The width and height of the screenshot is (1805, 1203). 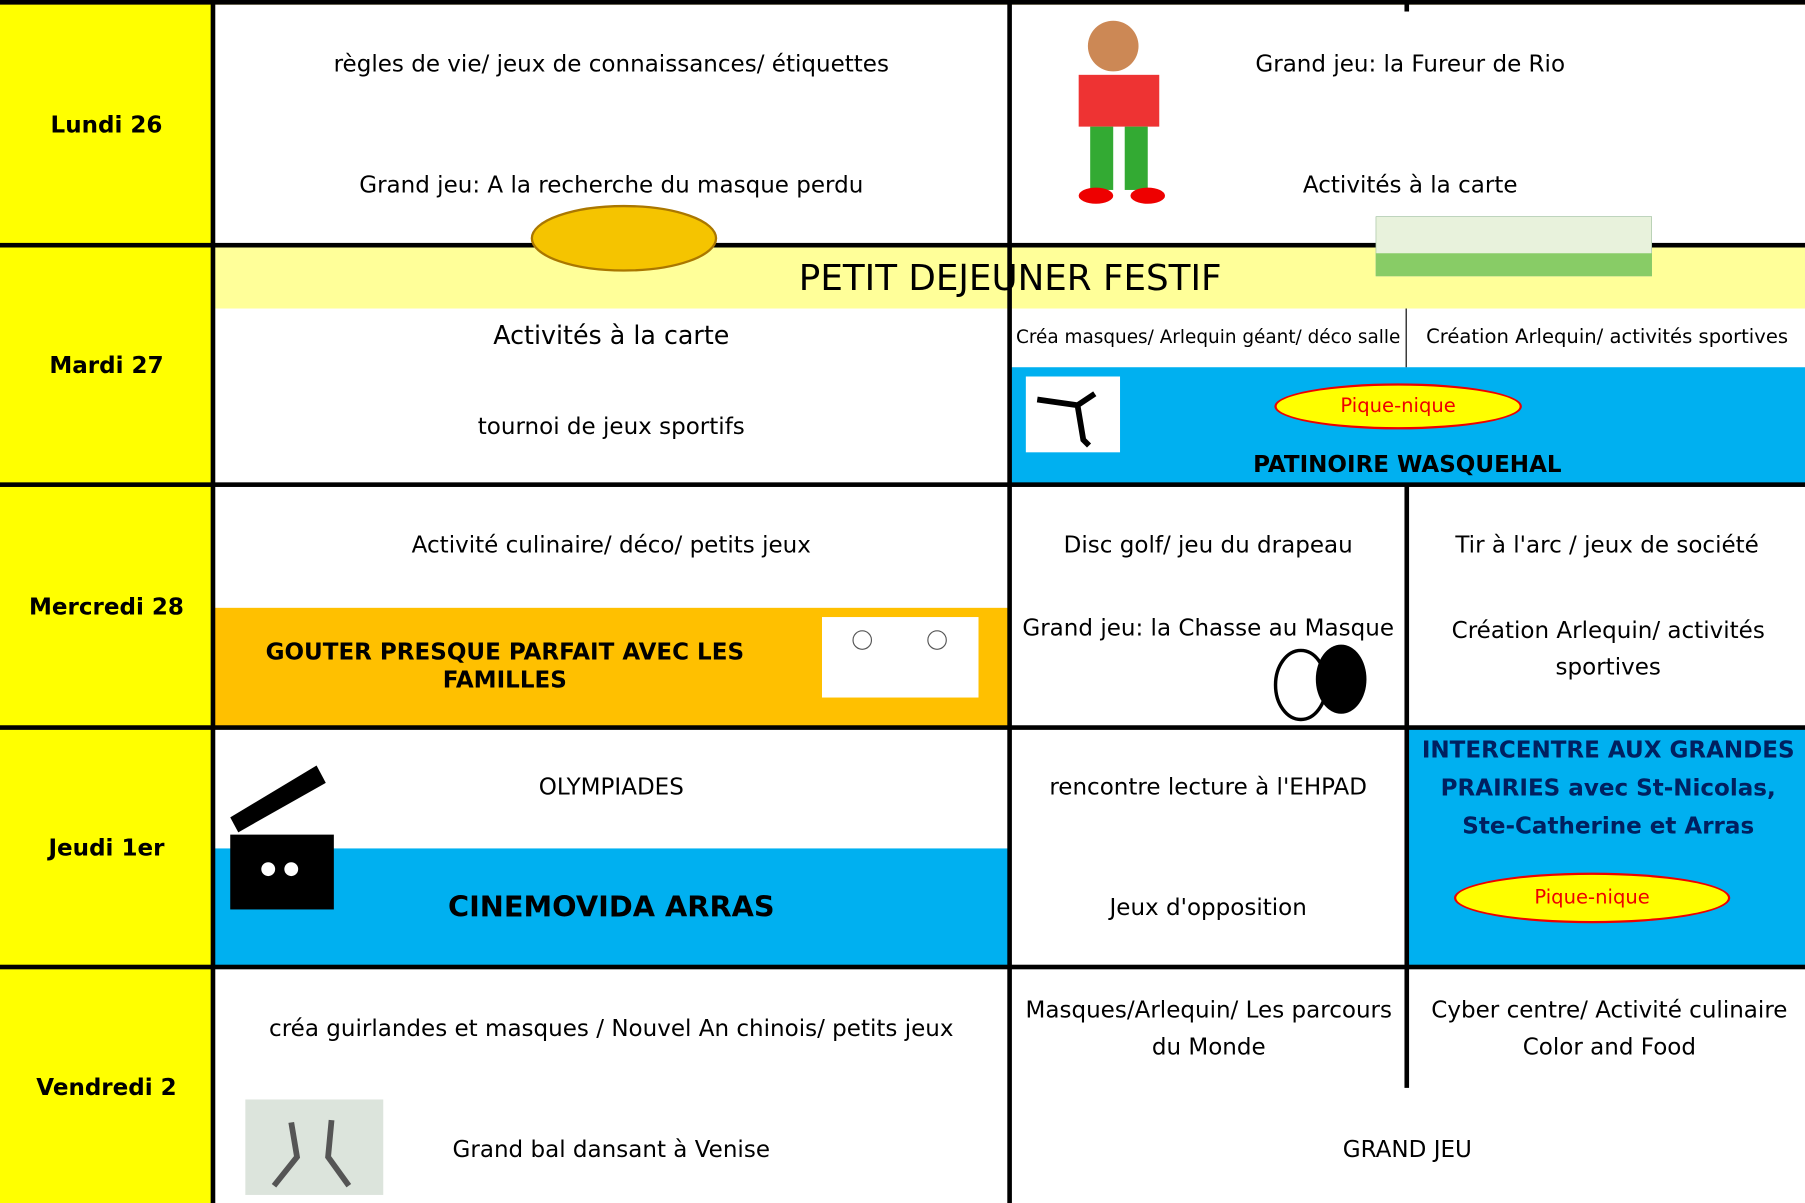 I want to click on outing: PATINOIRE WASQUEHAL, so click(x=1407, y=464).